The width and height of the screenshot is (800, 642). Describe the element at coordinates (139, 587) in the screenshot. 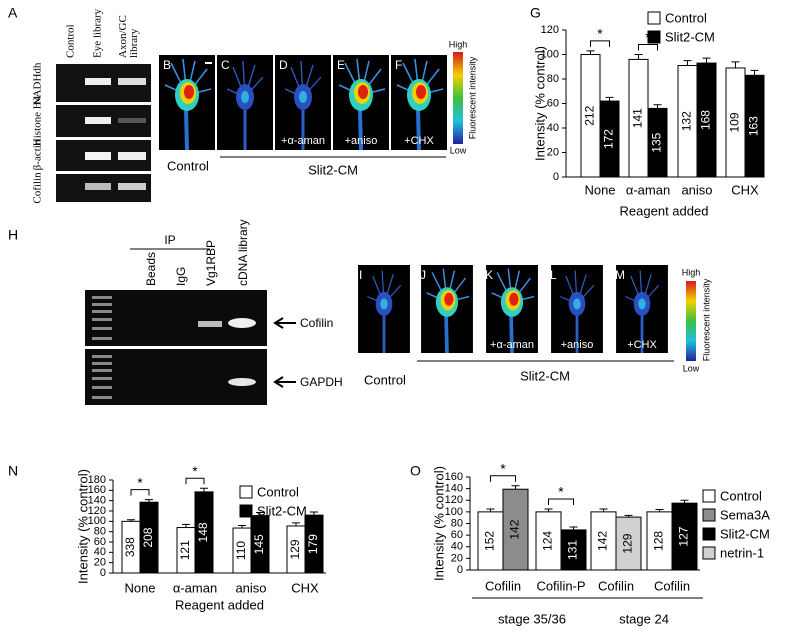

I see `x-tick-label: None` at that location.